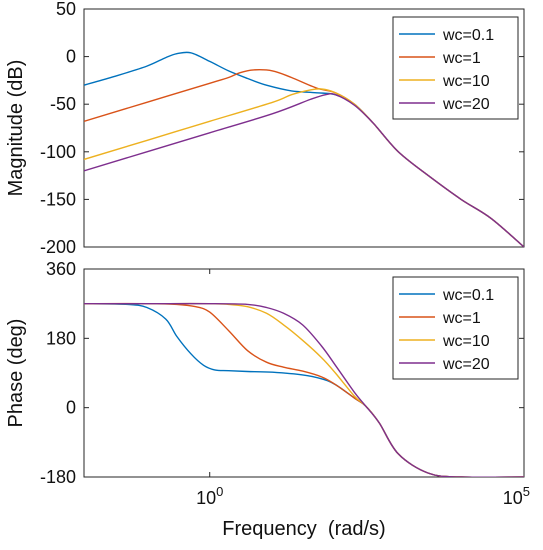 Image resolution: width=543 pixels, height=550 pixels. What do you see at coordinates (61, 269) in the screenshot?
I see `y-tick-label: 360` at bounding box center [61, 269].